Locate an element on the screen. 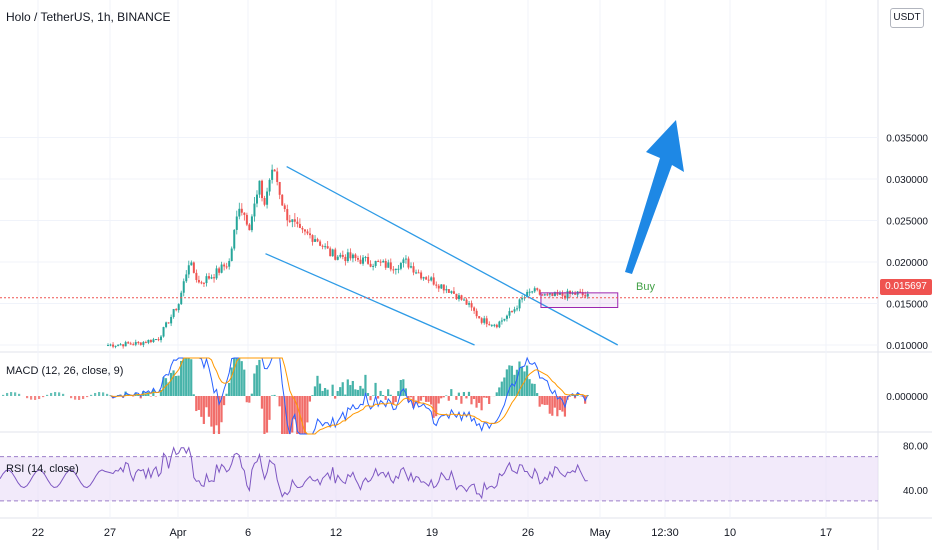  channel-upper-line is located at coordinates (452, 255).